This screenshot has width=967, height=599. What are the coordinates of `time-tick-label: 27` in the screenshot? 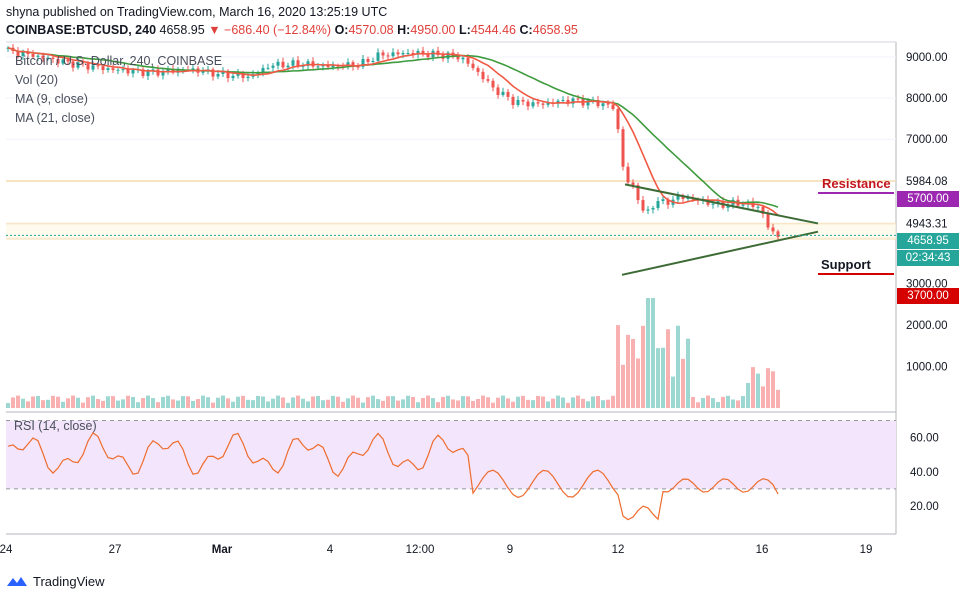 It's located at (115, 550).